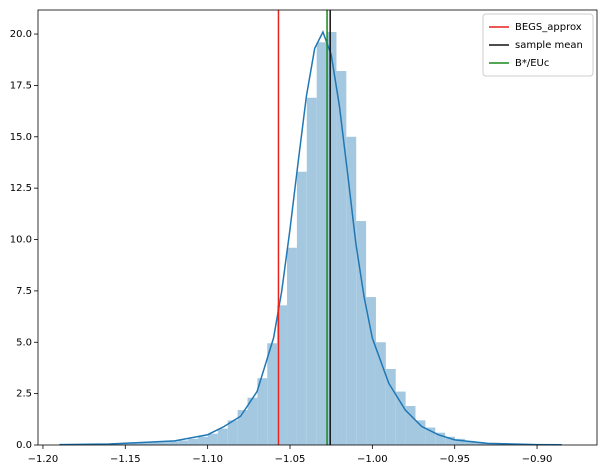  What do you see at coordinates (125, 459) in the screenshot?
I see `x-tick-label: −1.15` at bounding box center [125, 459].